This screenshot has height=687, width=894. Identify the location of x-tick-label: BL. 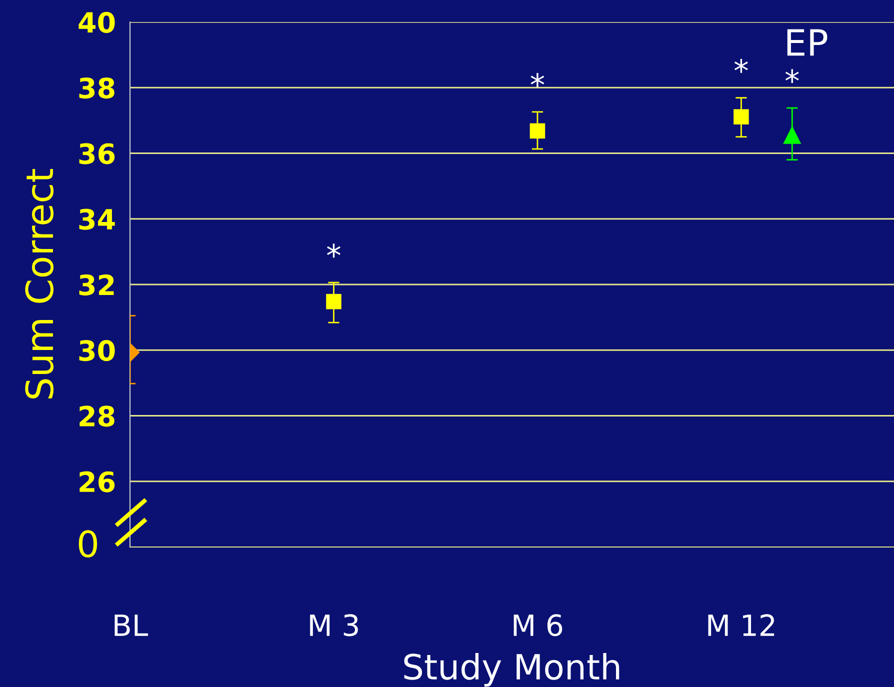
(131, 625).